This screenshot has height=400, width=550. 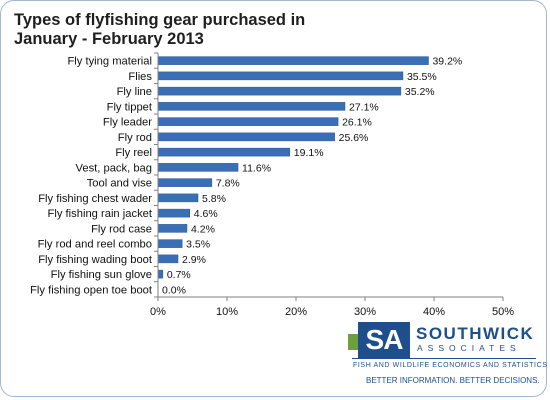 I want to click on x-tick-label: 30%, so click(x=365, y=312).